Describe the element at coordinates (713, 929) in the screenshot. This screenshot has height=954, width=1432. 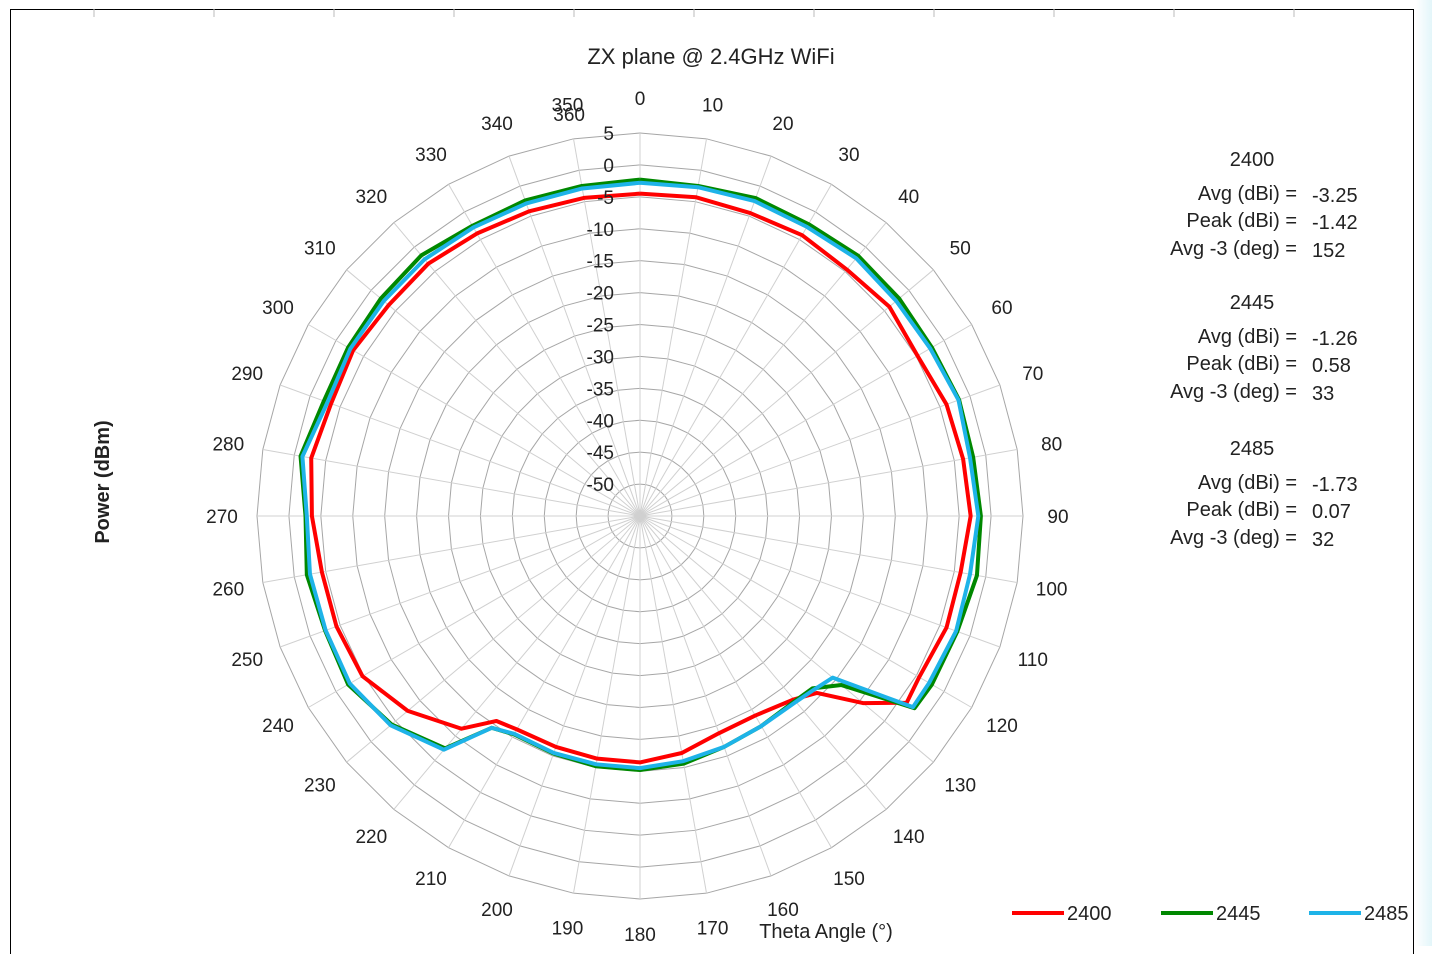
I see `angle-label-170: 170` at that location.